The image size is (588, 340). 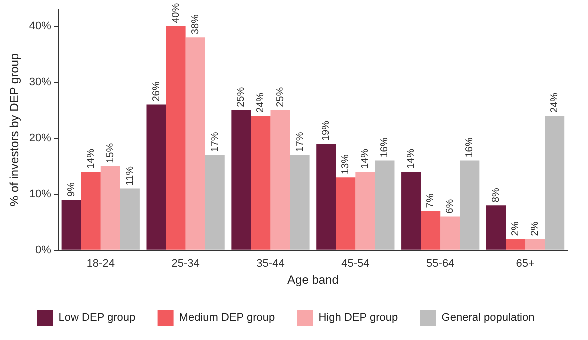 What do you see at coordinates (496, 195) in the screenshot?
I see `data-label: 8%` at bounding box center [496, 195].